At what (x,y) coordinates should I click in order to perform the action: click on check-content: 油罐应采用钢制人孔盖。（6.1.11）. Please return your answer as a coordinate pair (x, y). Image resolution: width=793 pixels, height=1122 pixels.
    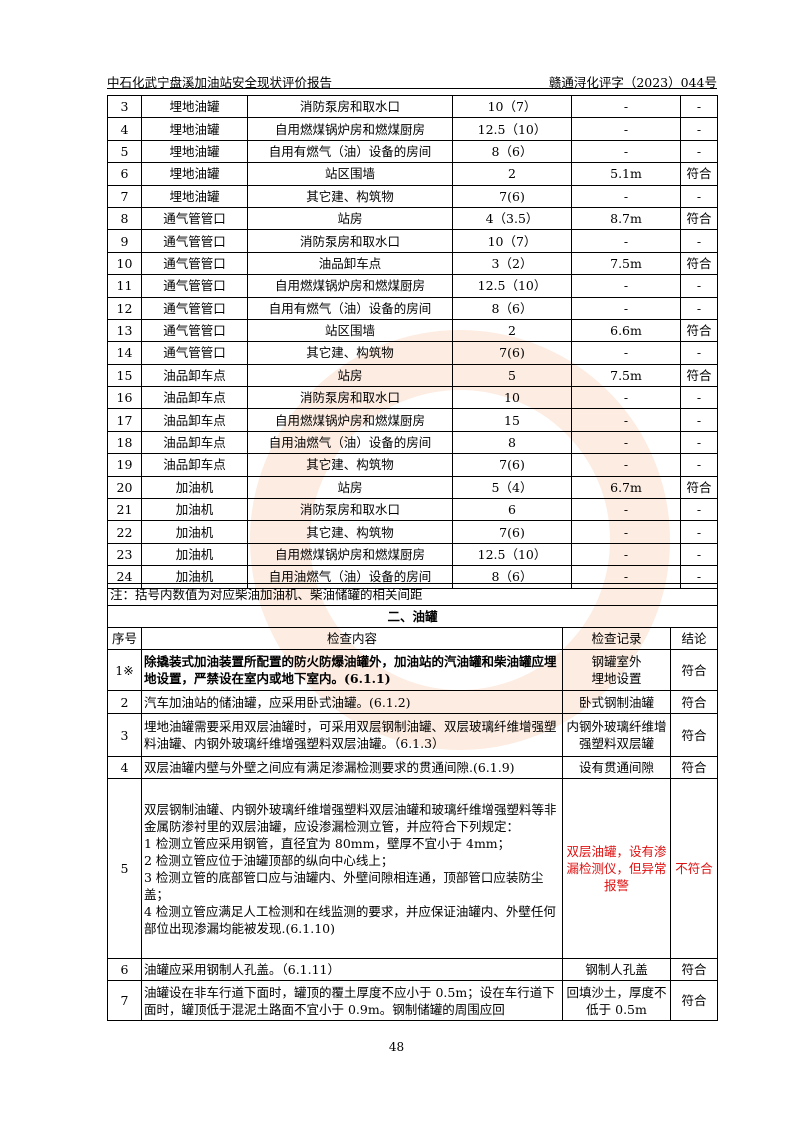
    Looking at the image, I should click on (352, 969).